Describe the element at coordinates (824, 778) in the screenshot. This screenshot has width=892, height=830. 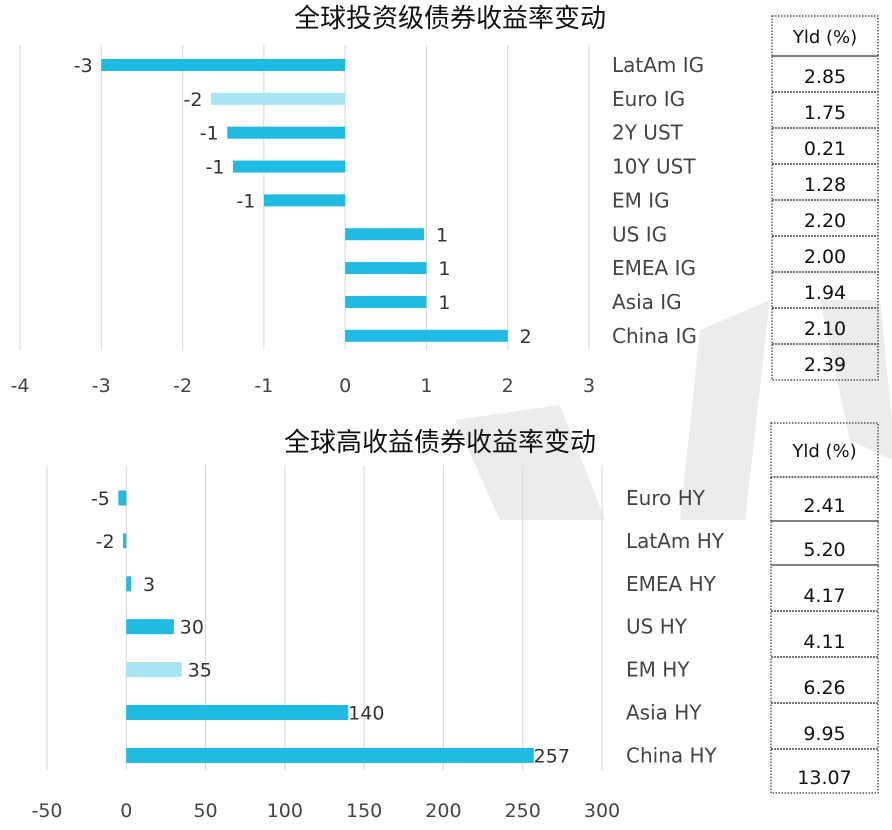
I see `yield-value: 13.07` at that location.